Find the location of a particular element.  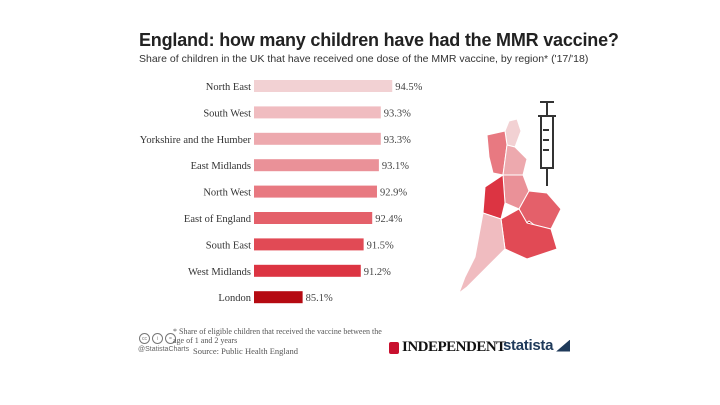

by-icon: i is located at coordinates (157, 338).